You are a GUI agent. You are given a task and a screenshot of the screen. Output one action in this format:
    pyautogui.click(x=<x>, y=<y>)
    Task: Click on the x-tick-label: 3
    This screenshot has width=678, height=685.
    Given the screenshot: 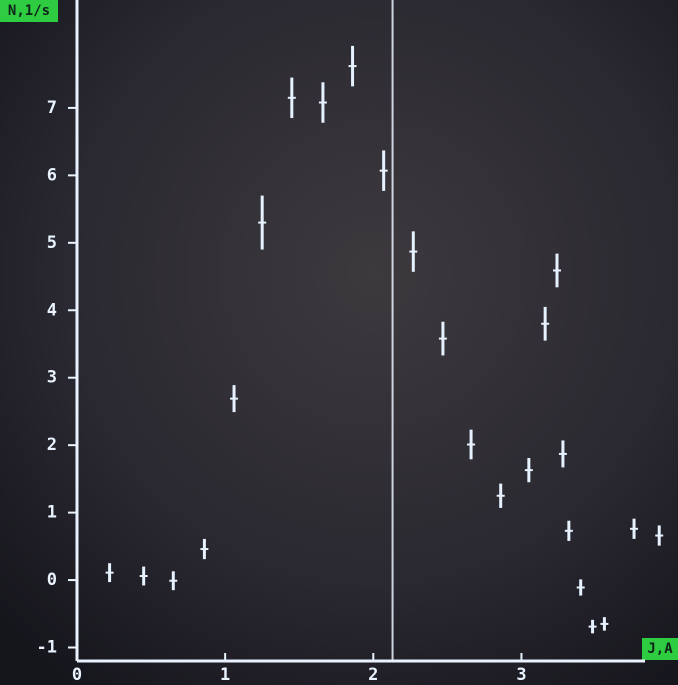 What is the action you would take?
    pyautogui.click(x=521, y=675)
    